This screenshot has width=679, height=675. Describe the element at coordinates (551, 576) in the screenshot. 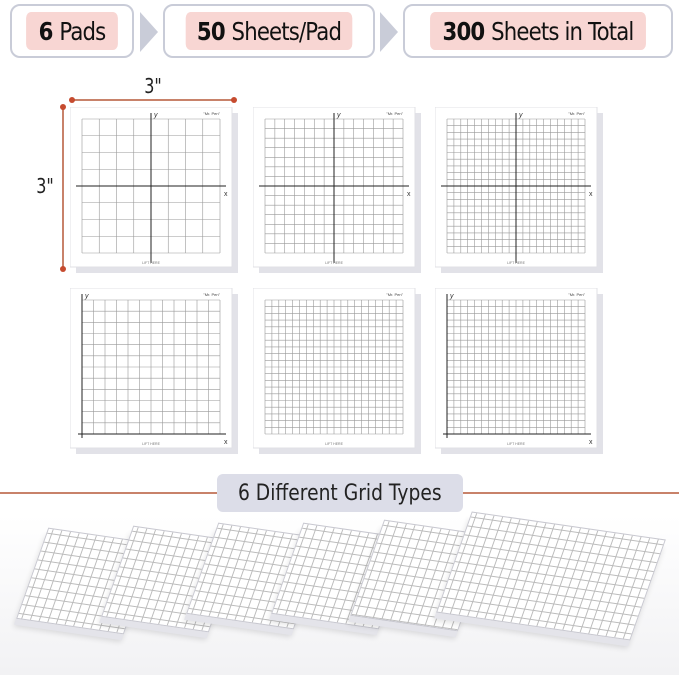

I see `pad-stack` at that location.